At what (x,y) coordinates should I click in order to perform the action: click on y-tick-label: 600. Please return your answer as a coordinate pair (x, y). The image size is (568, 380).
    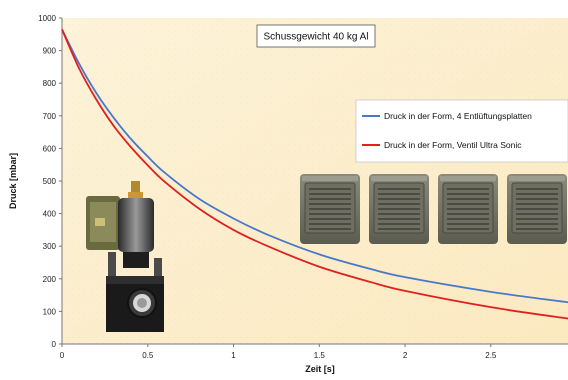
    Looking at the image, I should click on (50, 148).